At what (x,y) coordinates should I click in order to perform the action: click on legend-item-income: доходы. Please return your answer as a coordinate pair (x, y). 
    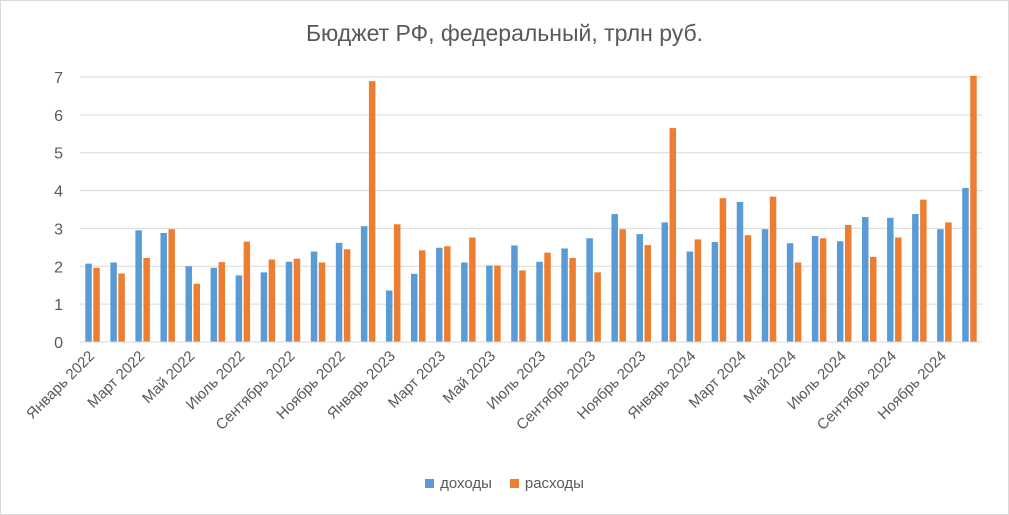
    Looking at the image, I should click on (458, 483).